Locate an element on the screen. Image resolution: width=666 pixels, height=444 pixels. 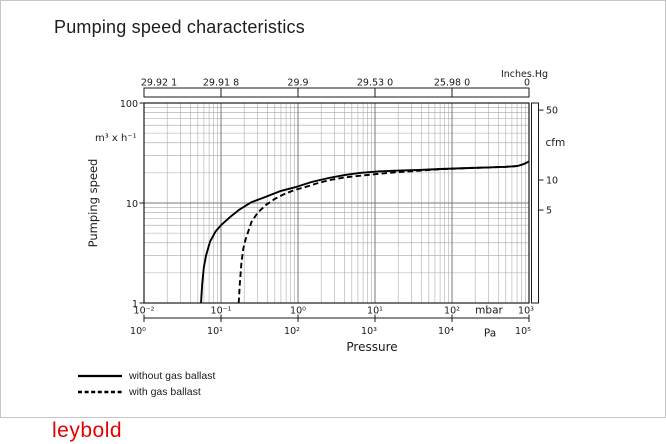
svg-text: m³ x h⁻¹ is located at coordinates (116, 138).